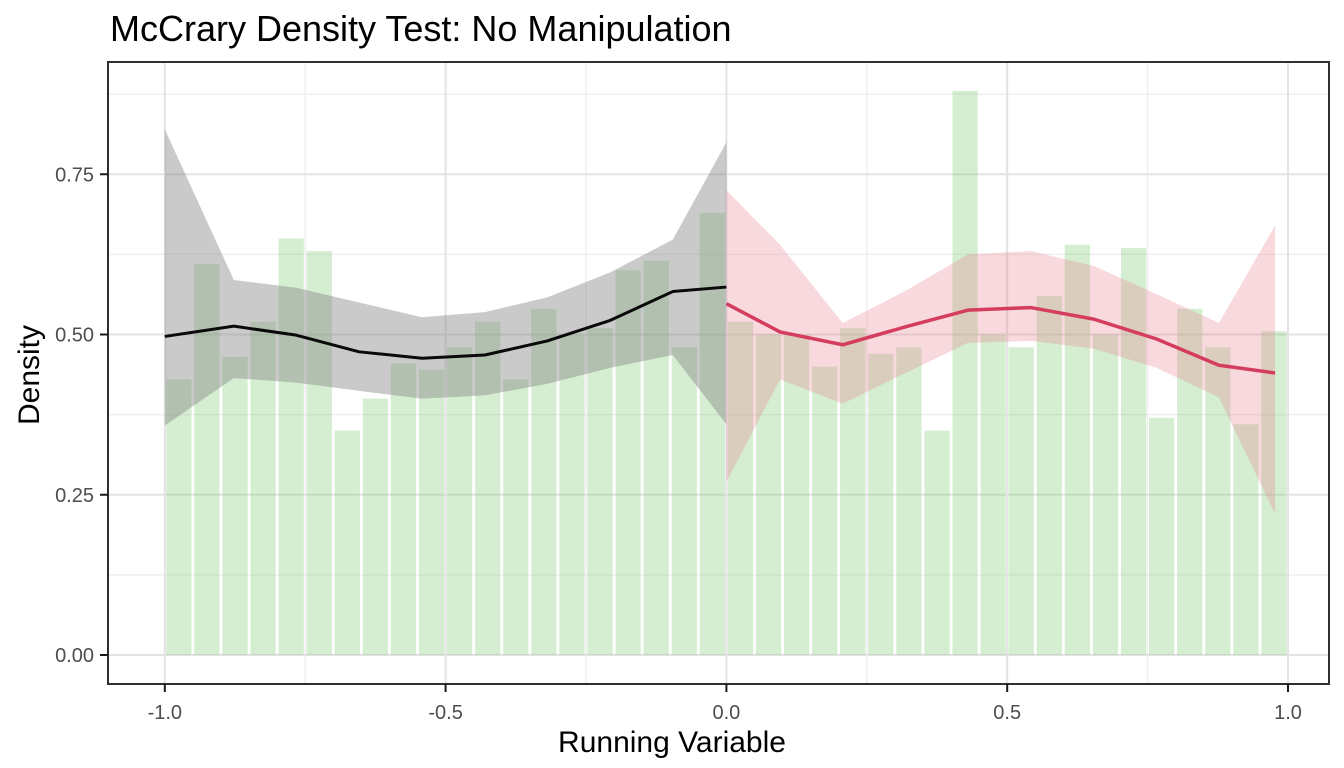 The height and width of the screenshot is (768, 1344). Describe the element at coordinates (74, 336) in the screenshot. I see `y-tick-label: 0.50` at that location.